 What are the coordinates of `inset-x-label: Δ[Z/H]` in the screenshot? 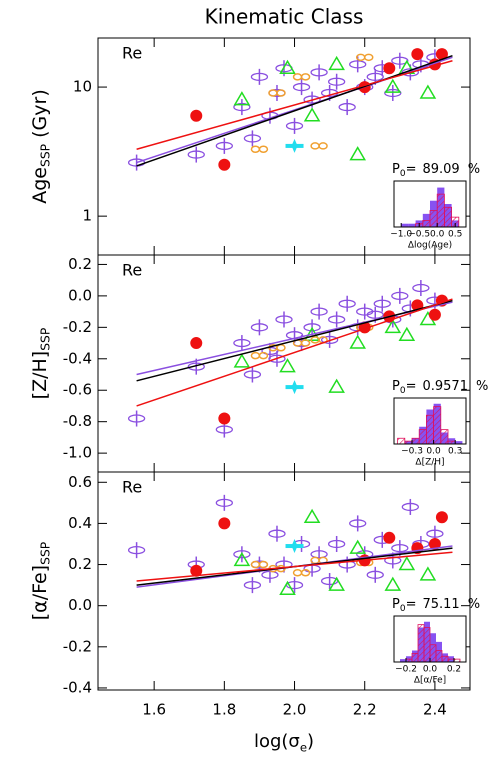 It's located at (429, 463).